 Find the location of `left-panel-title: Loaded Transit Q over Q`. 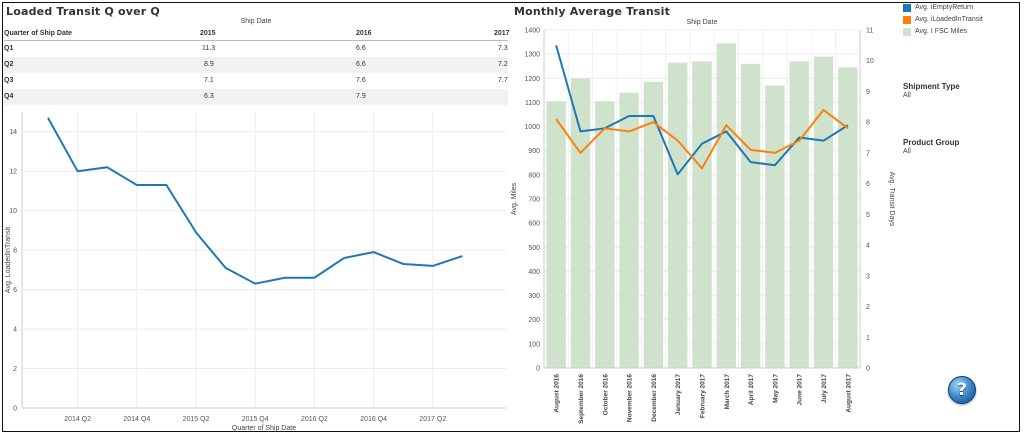

left-panel-title: Loaded Transit Q over Q is located at coordinates (83, 11).